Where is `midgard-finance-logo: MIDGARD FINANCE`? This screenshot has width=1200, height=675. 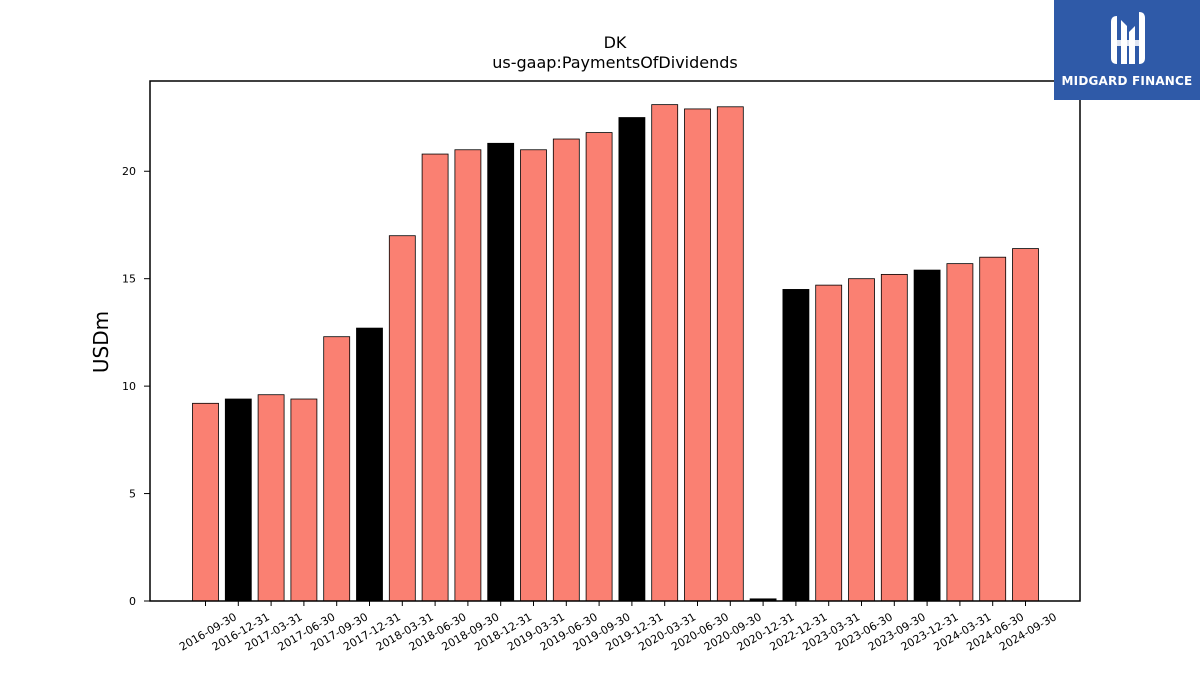 midgard-finance-logo: MIDGARD FINANCE is located at coordinates (1127, 50).